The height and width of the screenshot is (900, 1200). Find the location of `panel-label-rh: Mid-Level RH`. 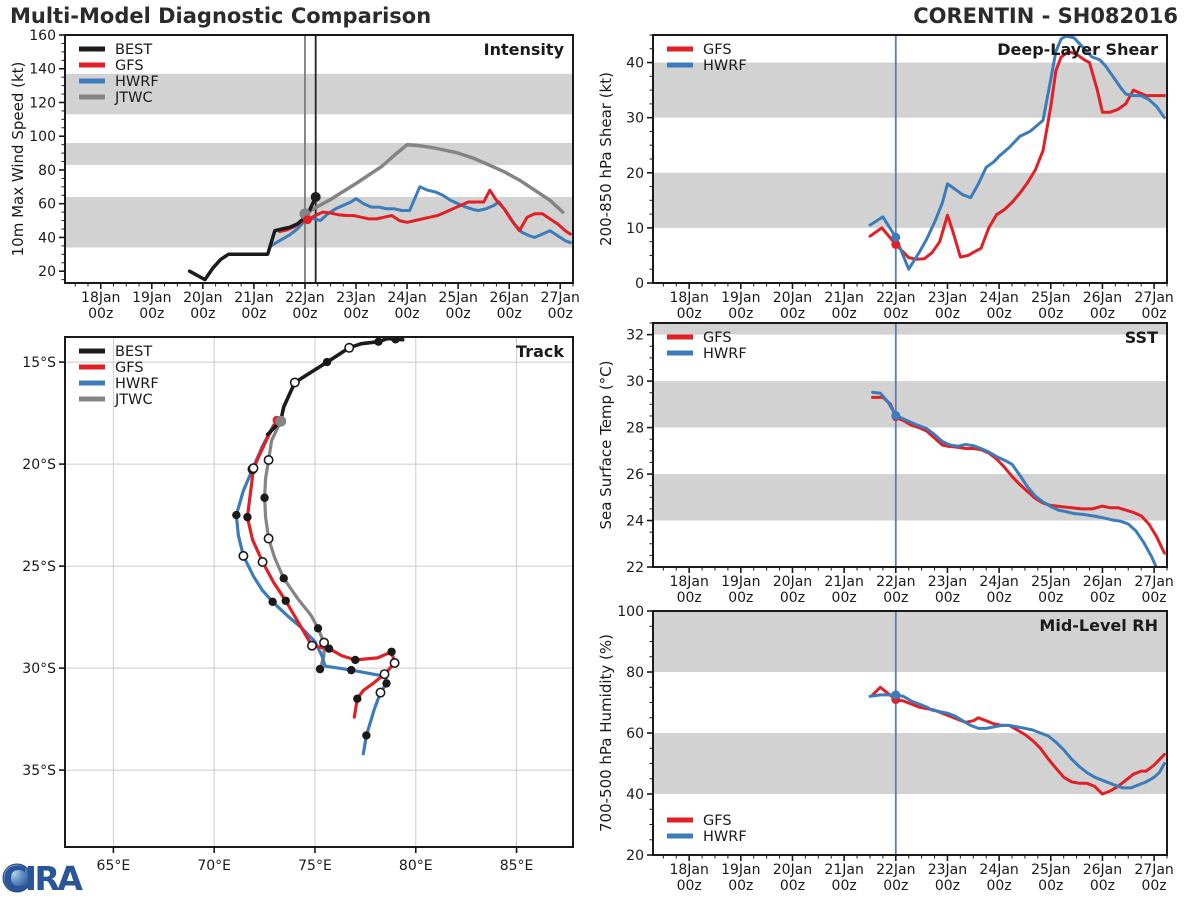

panel-label-rh: Mid-Level RH is located at coordinates (1098, 625).